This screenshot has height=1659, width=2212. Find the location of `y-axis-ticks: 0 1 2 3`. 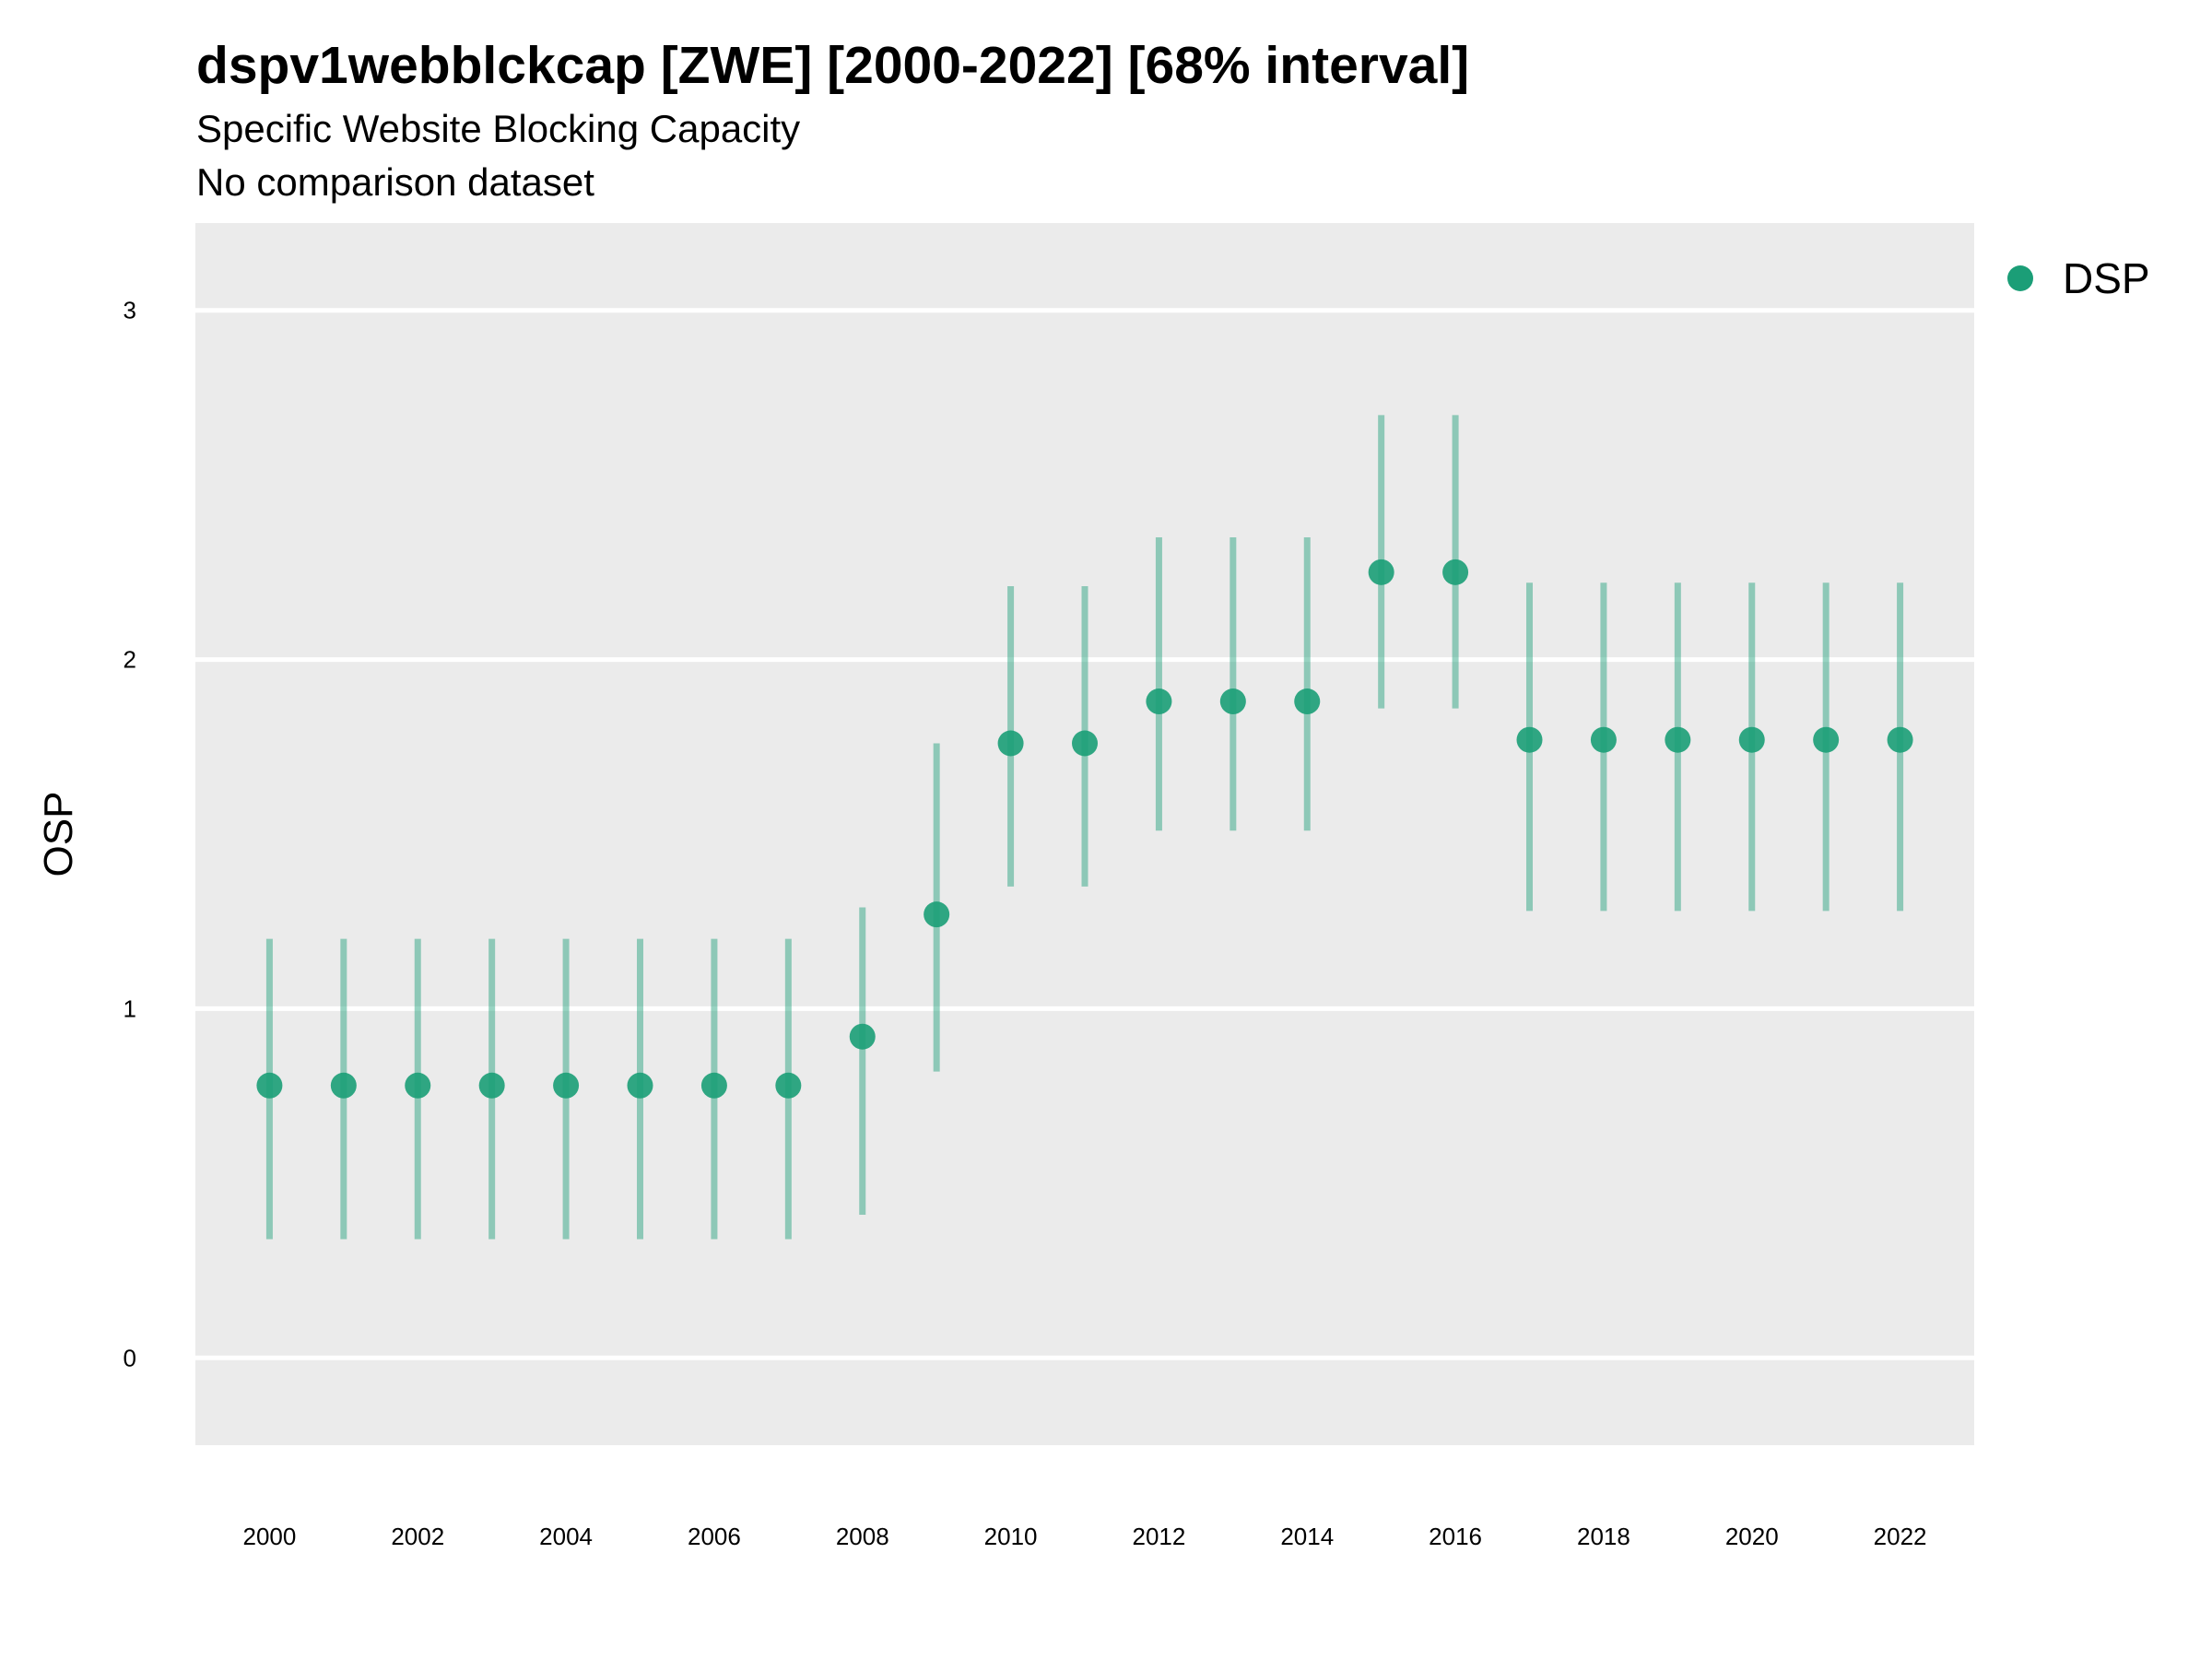

y-axis-ticks: 0 1 2 3 is located at coordinates (130, 834).